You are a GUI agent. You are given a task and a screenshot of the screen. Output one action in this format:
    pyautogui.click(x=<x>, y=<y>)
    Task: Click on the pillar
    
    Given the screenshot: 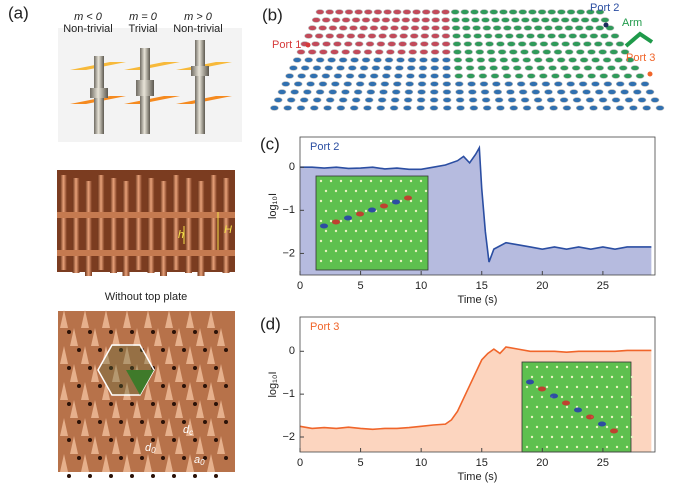 What is the action you would take?
    pyautogui.click(x=76, y=225)
    